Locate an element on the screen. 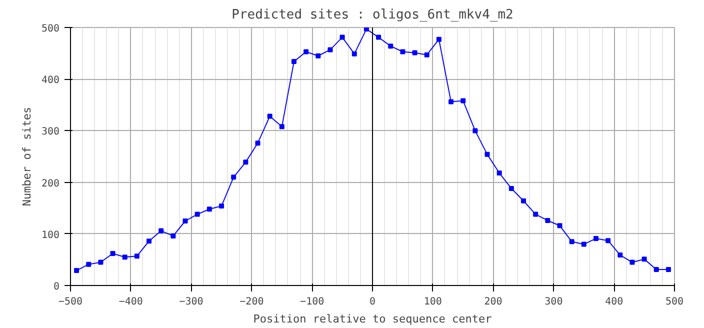  y-tick-label: 100 is located at coordinates (50, 235).